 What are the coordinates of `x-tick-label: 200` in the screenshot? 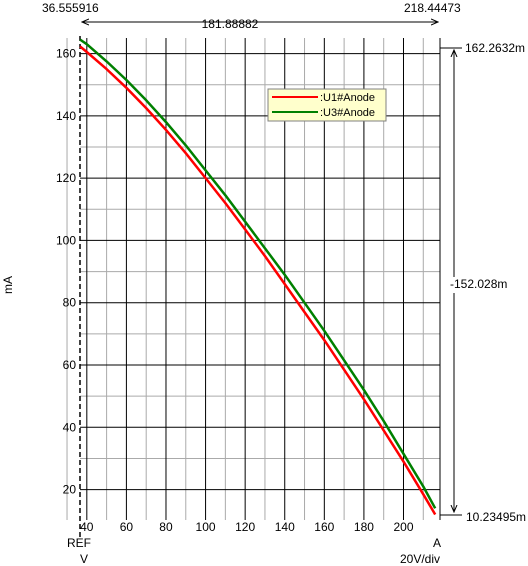 It's located at (403, 527).